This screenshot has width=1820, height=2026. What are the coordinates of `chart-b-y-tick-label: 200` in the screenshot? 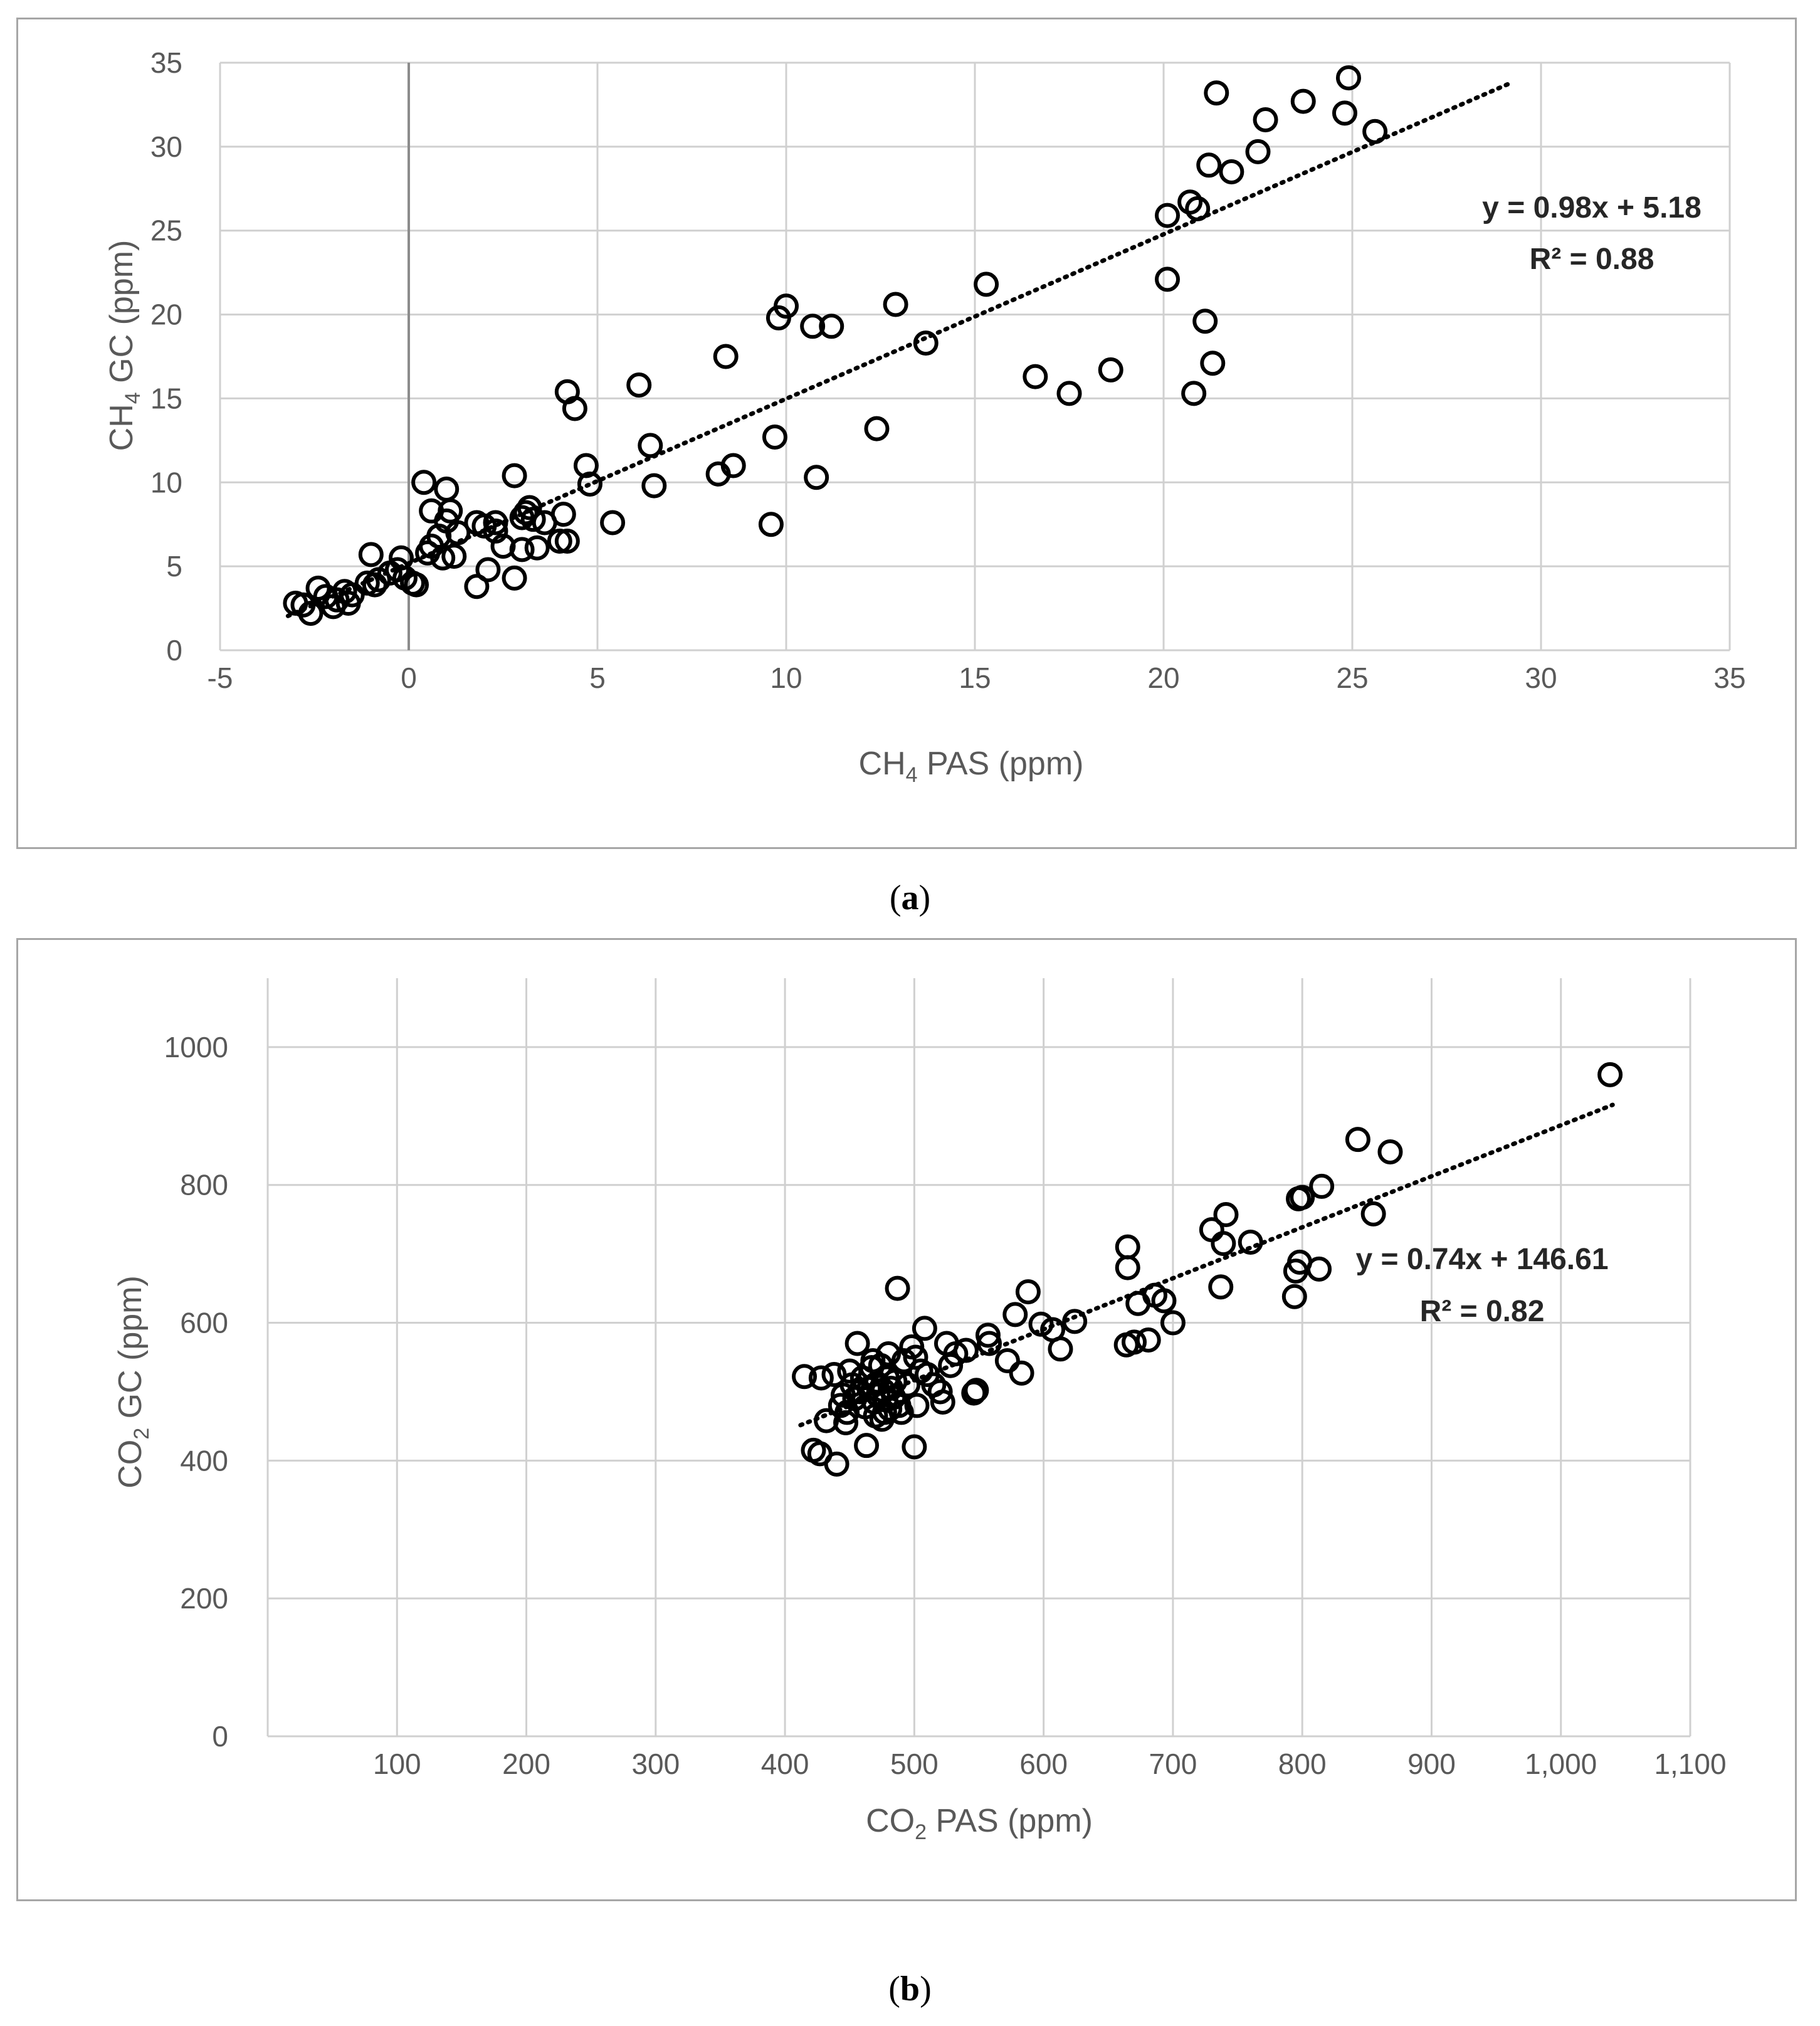 It's located at (204, 1598).